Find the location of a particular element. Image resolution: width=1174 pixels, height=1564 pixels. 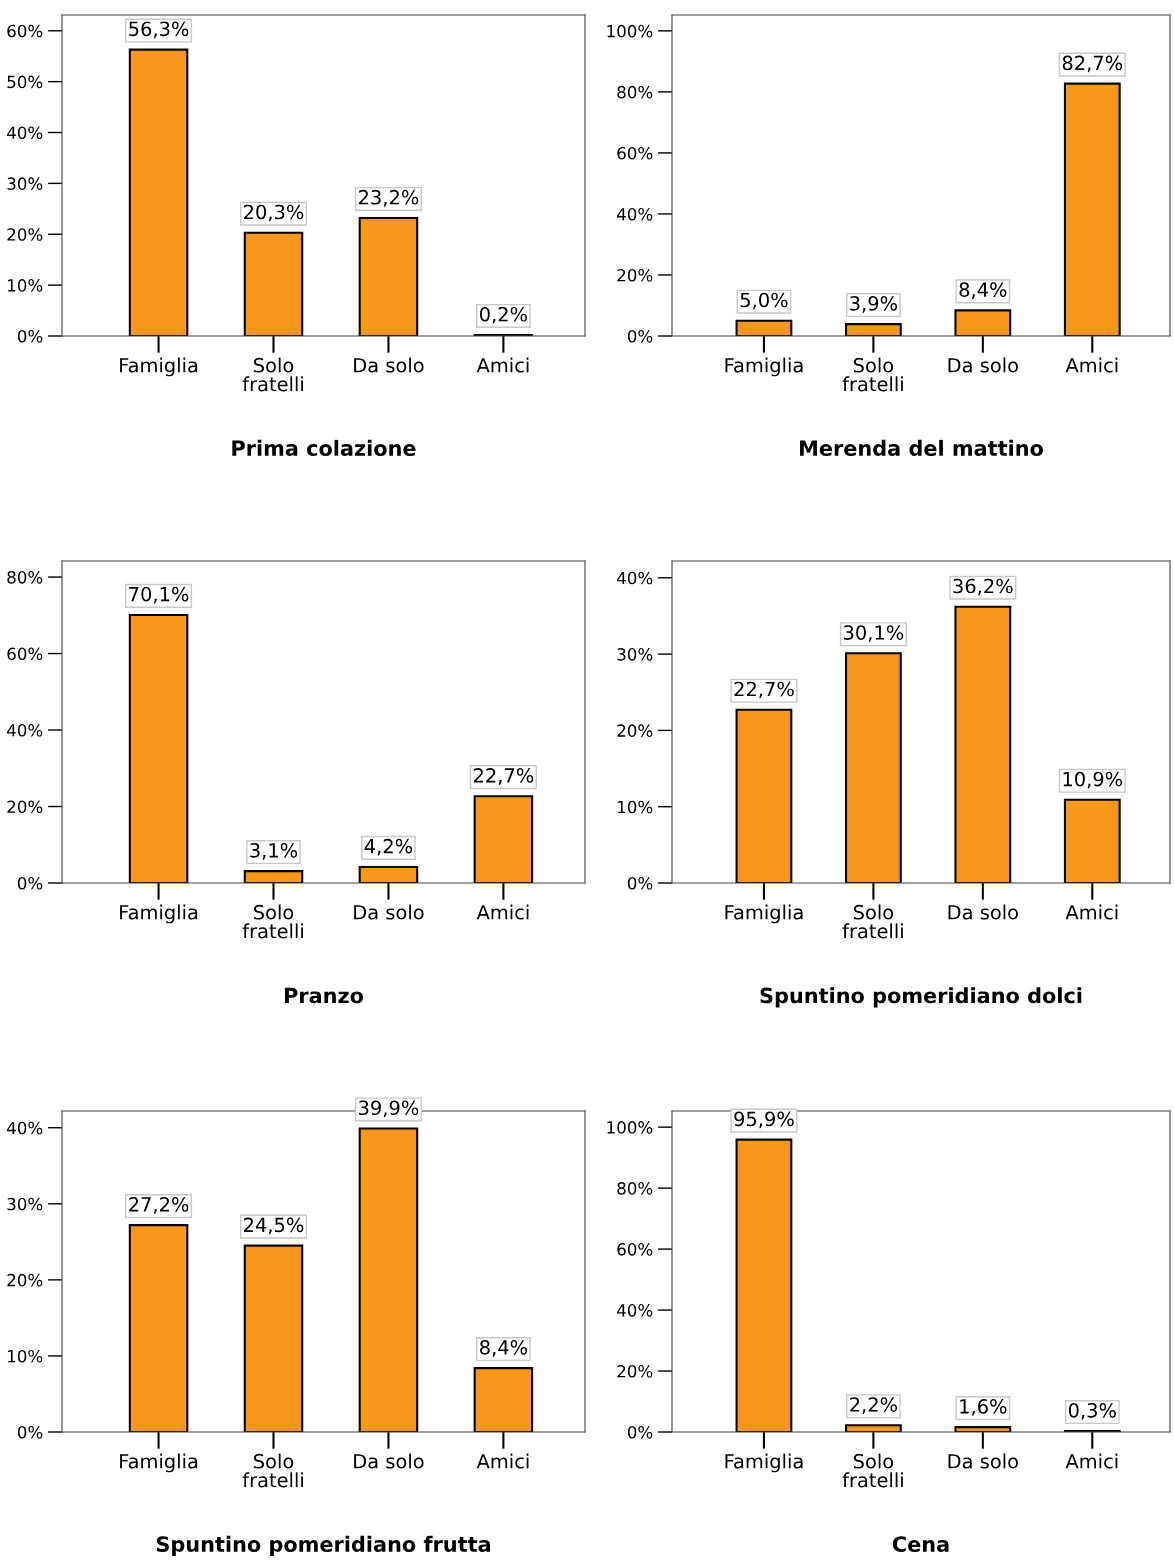

data-label: 2,2% is located at coordinates (874, 1405).